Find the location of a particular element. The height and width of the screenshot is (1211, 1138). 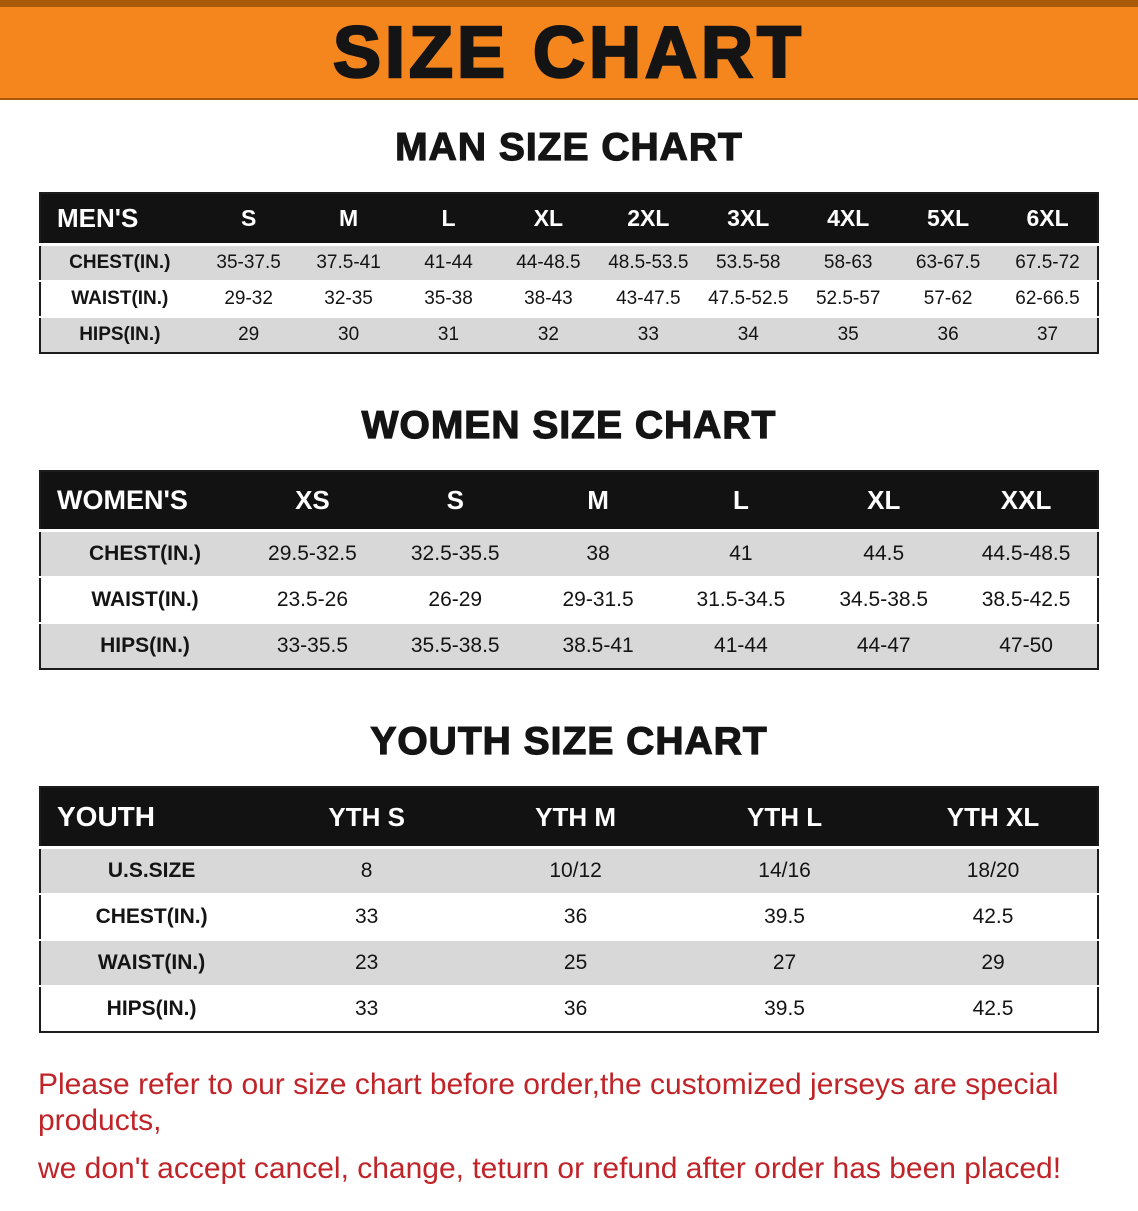

cell-value: 37.5-41 is located at coordinates (348, 262).